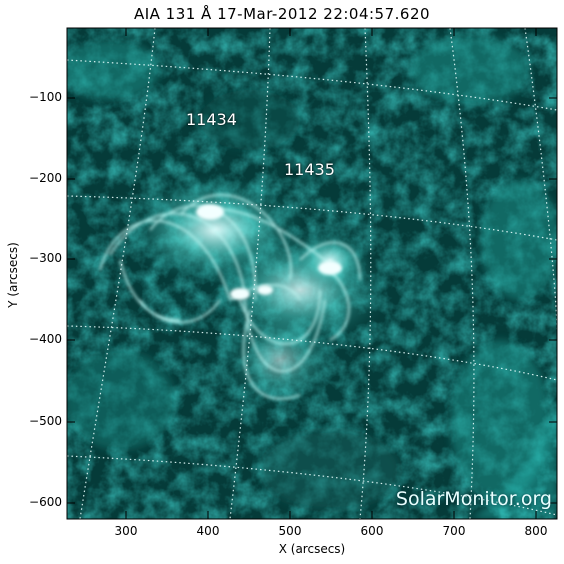  I want to click on y-tick-label: −400, so click(45, 339).